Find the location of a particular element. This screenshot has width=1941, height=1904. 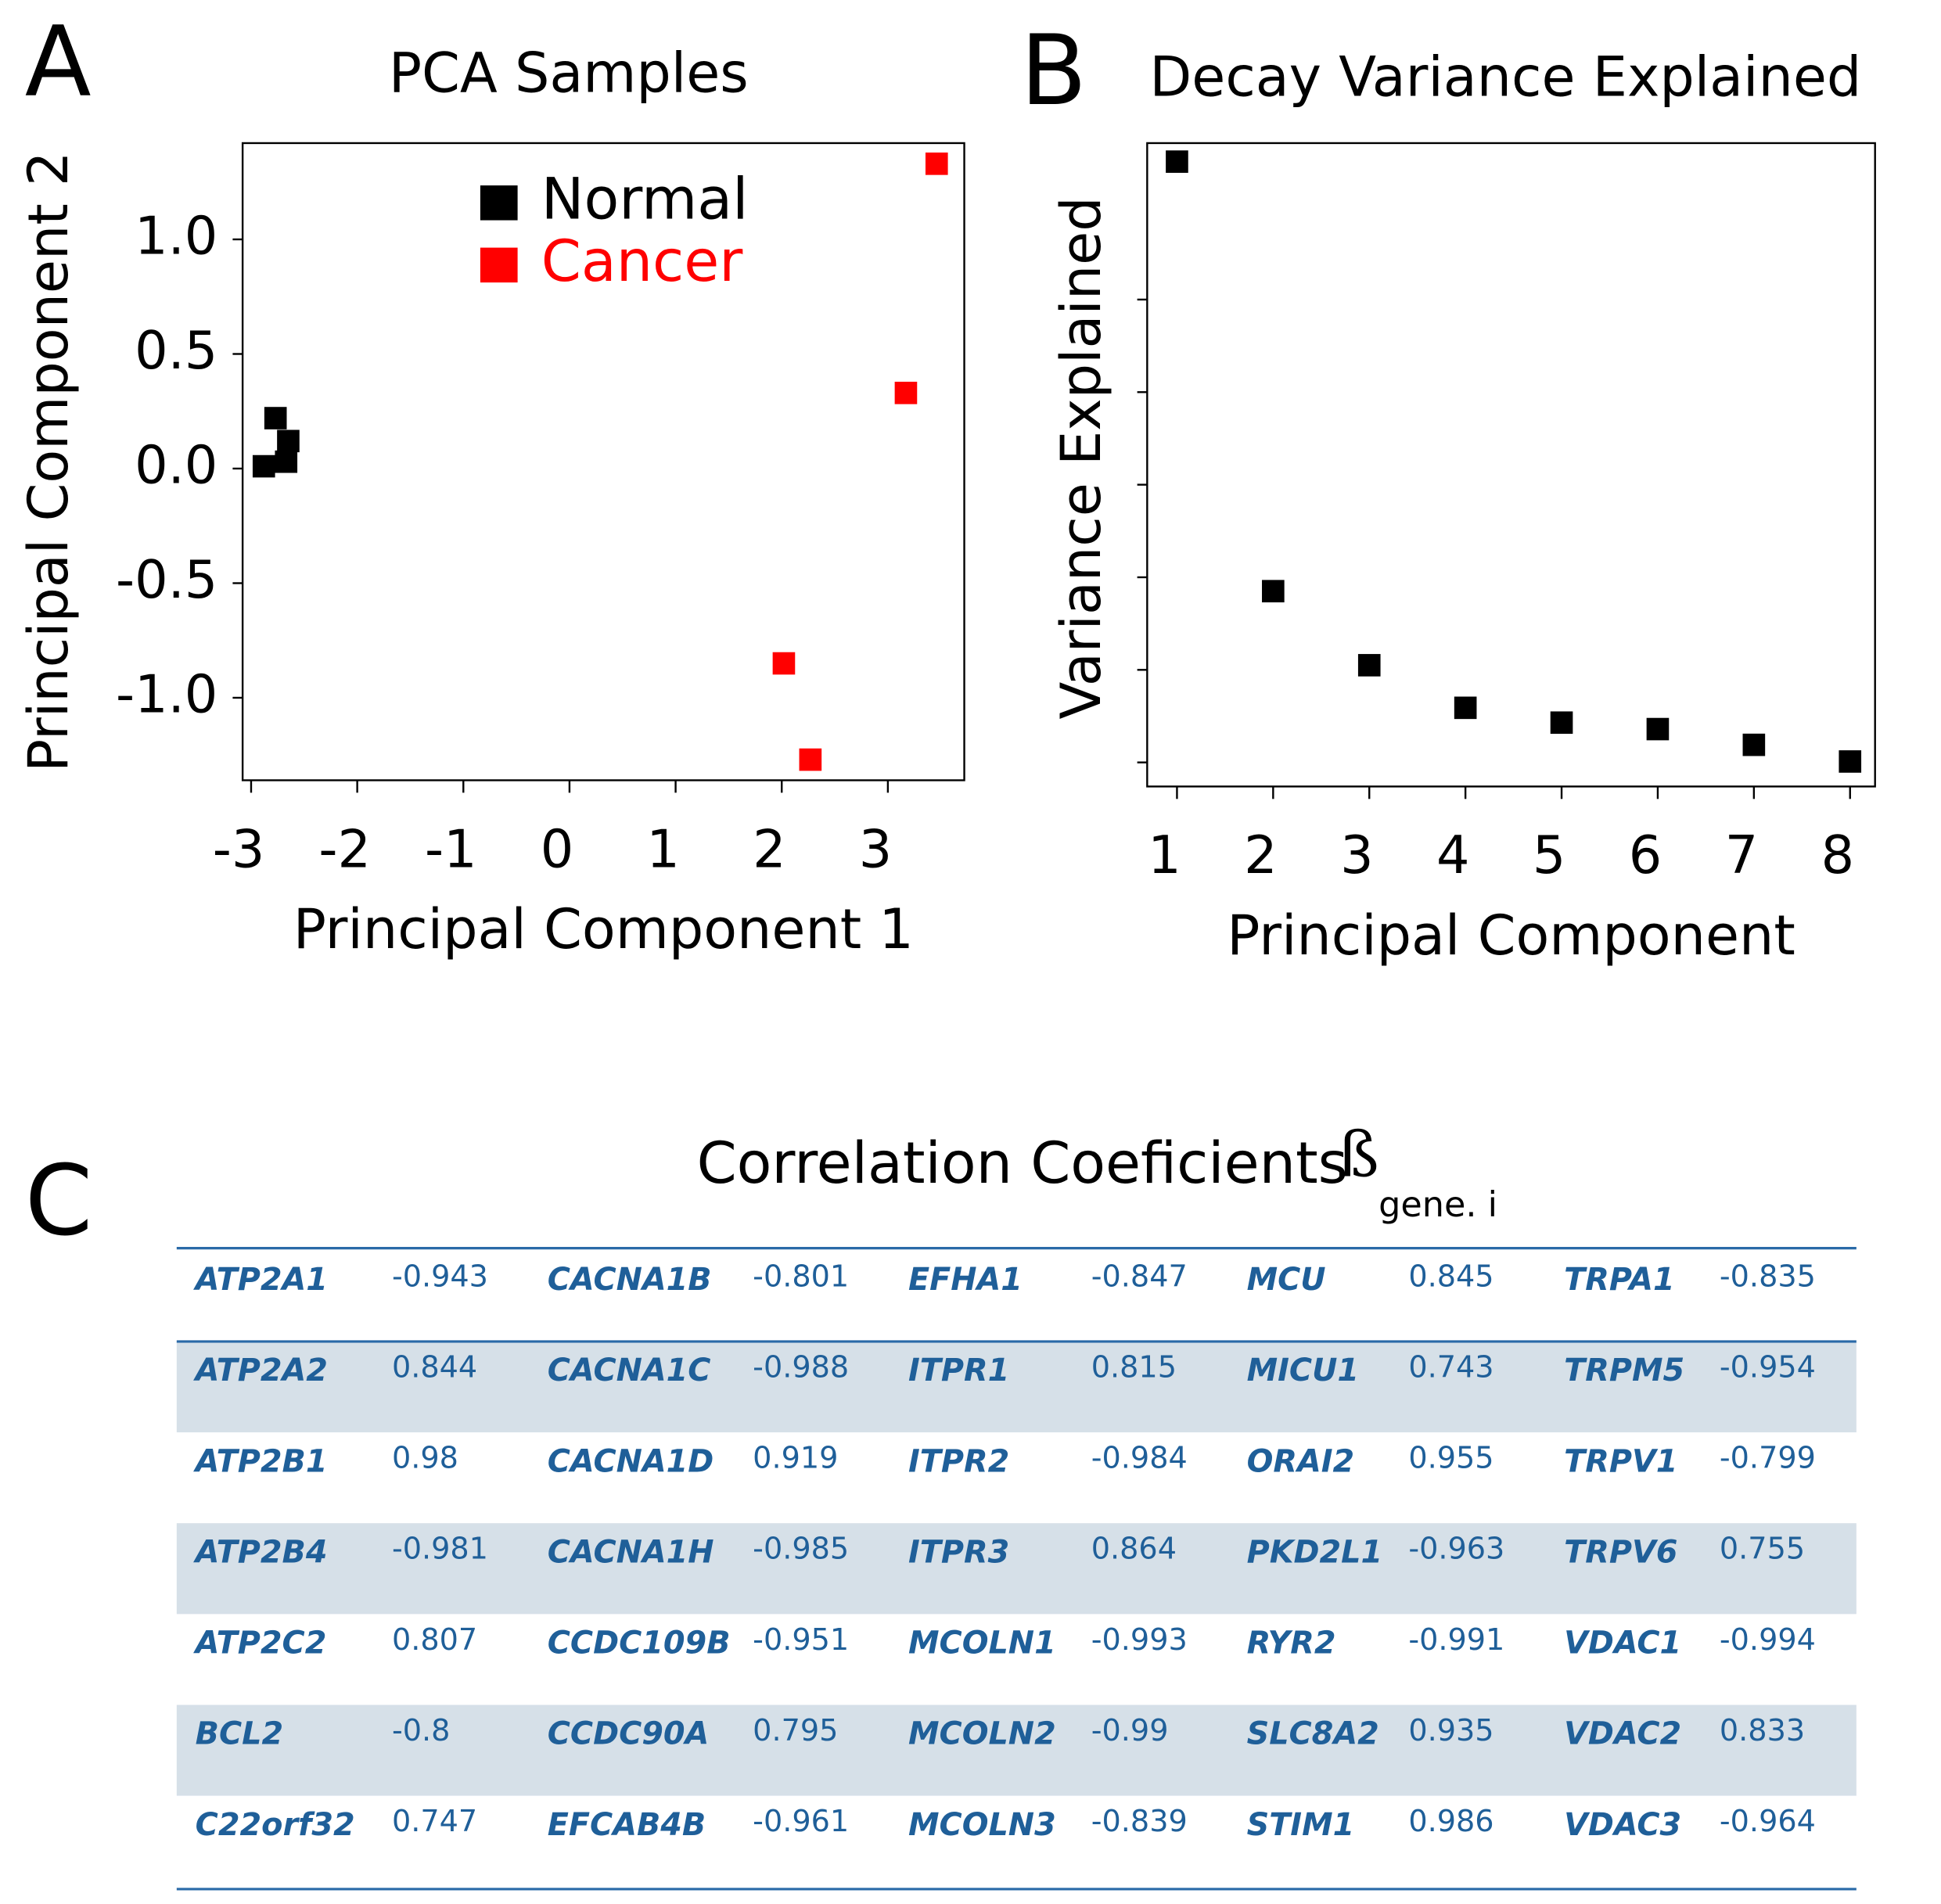

coefficient: -0.951 is located at coordinates (801, 1640).